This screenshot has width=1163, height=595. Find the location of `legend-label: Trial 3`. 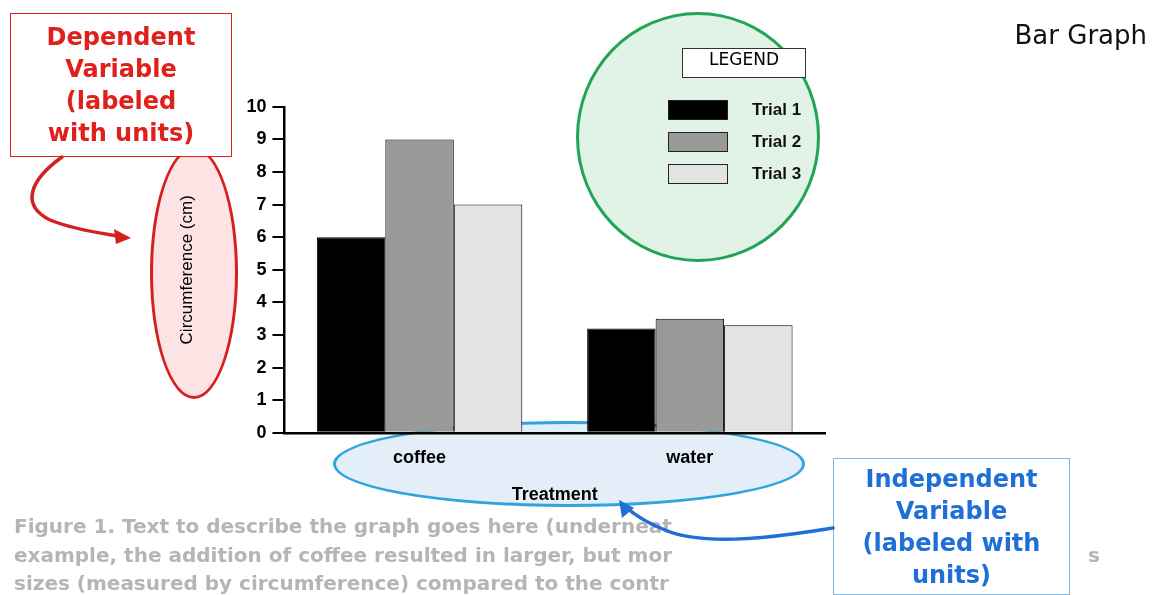

legend-label: Trial 3 is located at coordinates (777, 174).